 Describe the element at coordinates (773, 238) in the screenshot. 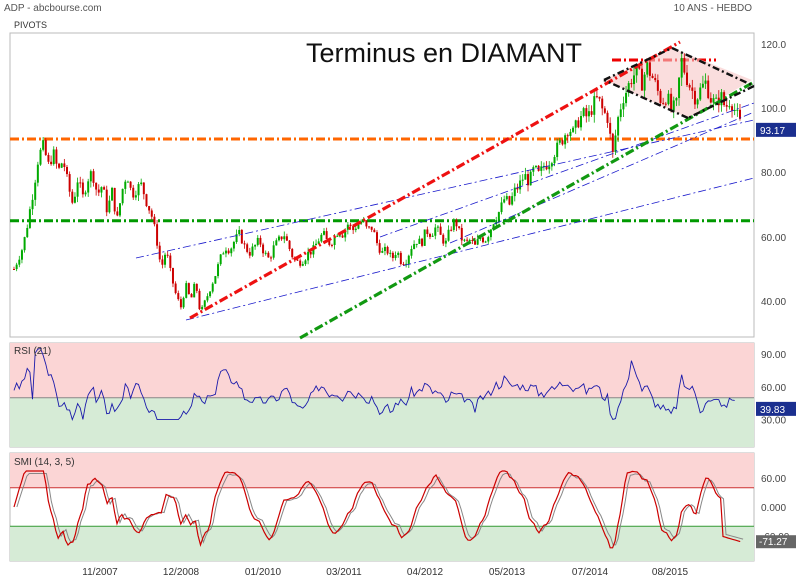

I see `price-y-tick-label: 60.00` at that location.